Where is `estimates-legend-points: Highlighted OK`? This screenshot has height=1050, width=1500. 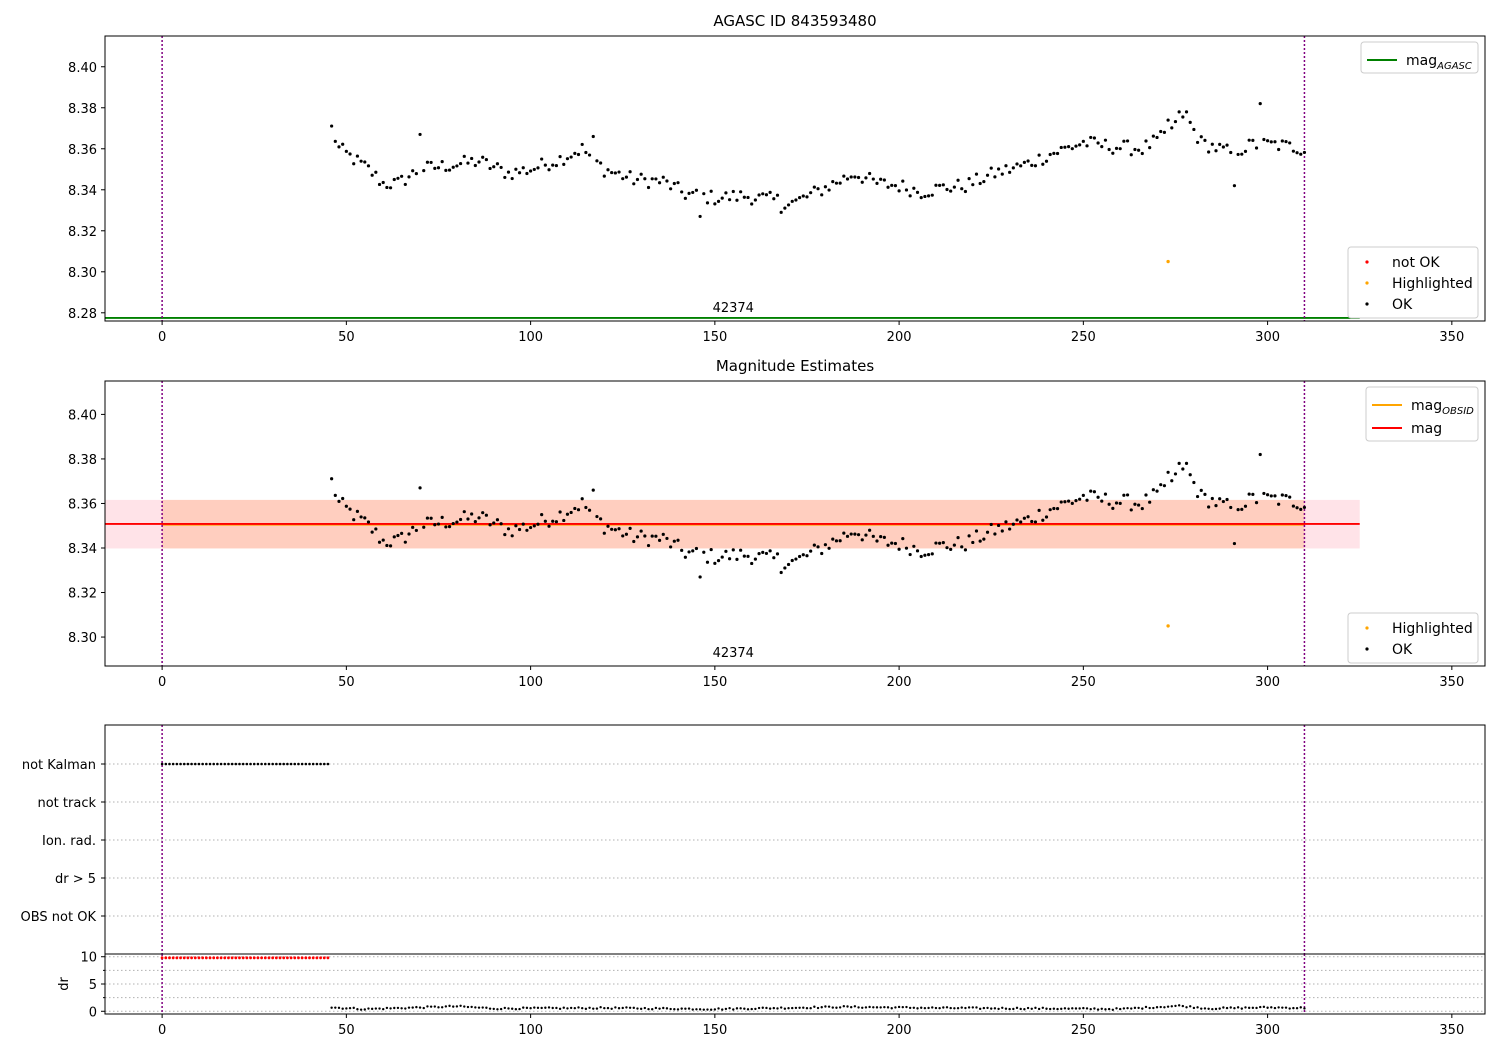 estimates-legend-points: Highlighted OK is located at coordinates (1413, 638).